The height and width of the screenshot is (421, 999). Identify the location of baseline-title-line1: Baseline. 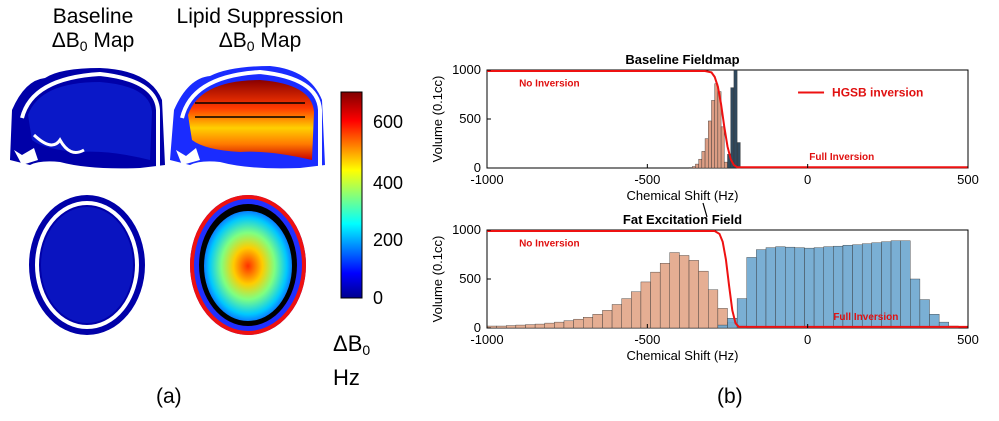
(93, 16).